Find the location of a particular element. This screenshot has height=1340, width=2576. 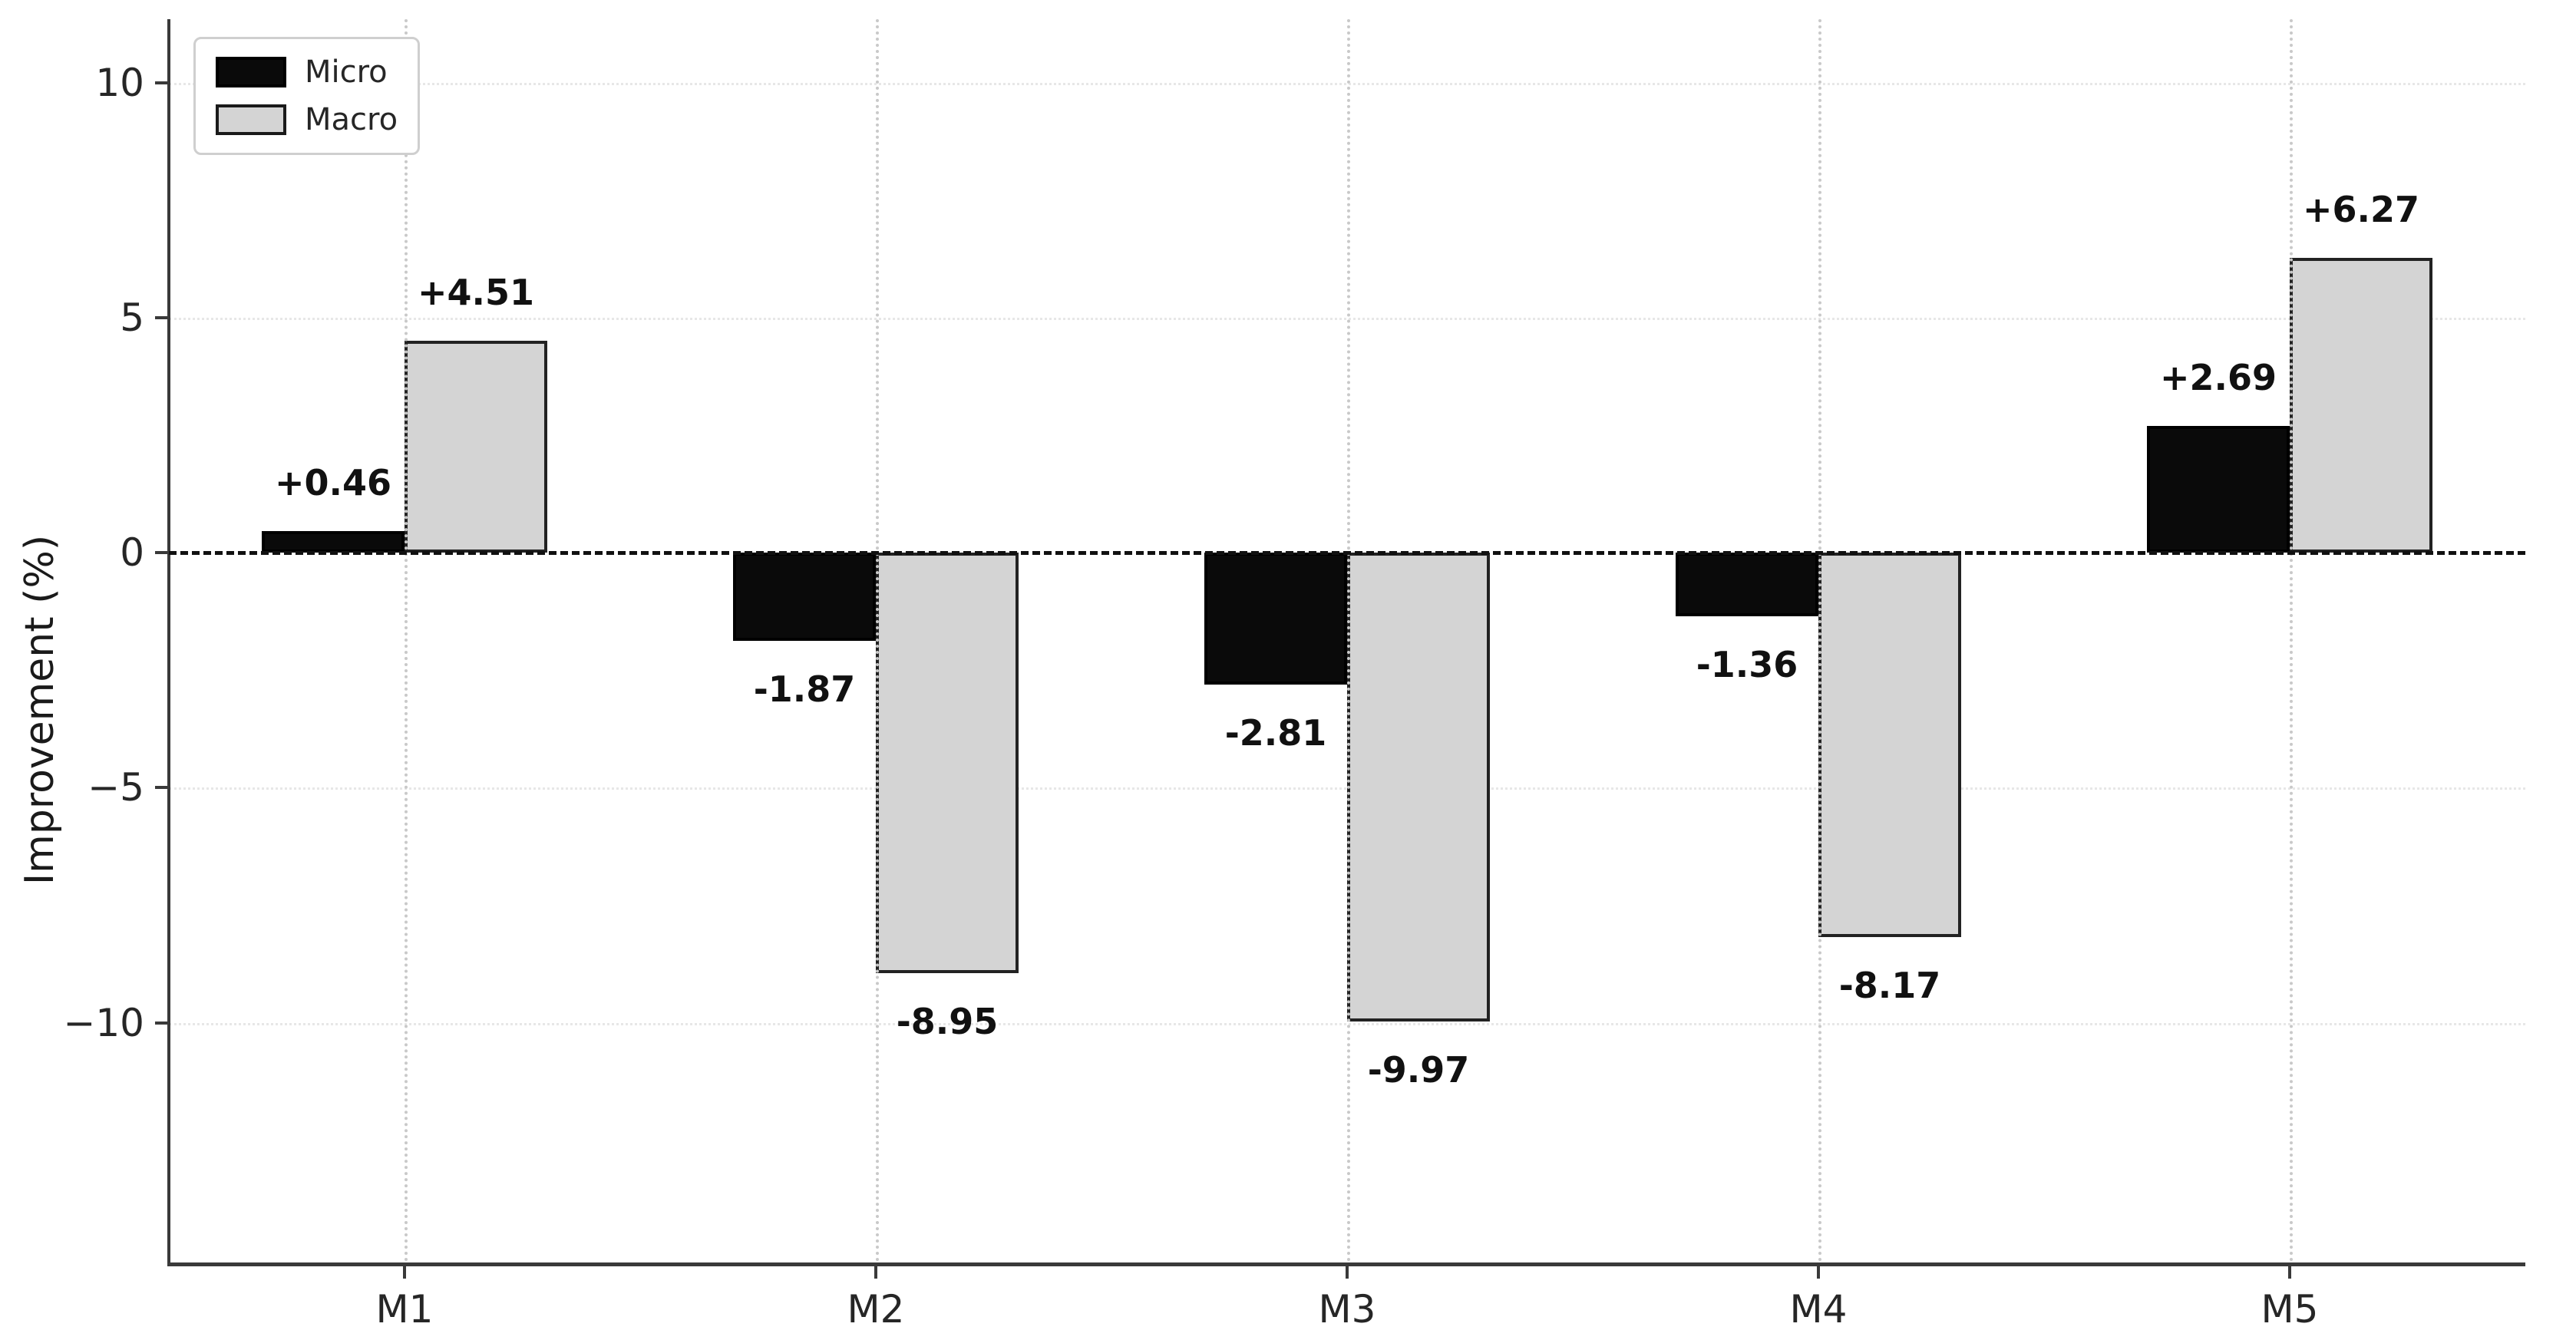

value-label-micro-m3: -2.81 is located at coordinates (1275, 733).